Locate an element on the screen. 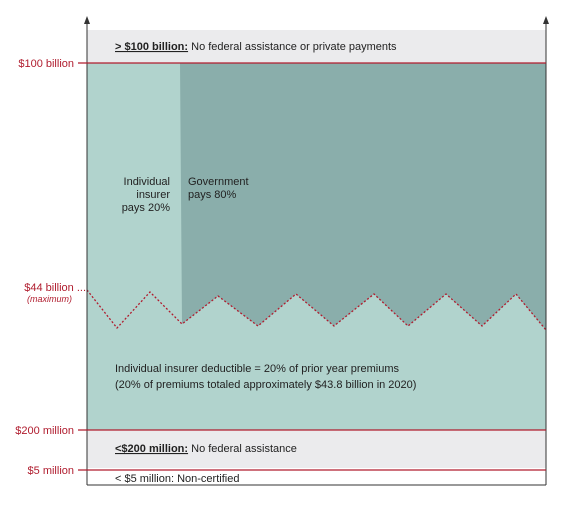 Image resolution: width=574 pixels, height=511 pixels. band-text: Non-certified is located at coordinates (206, 479).